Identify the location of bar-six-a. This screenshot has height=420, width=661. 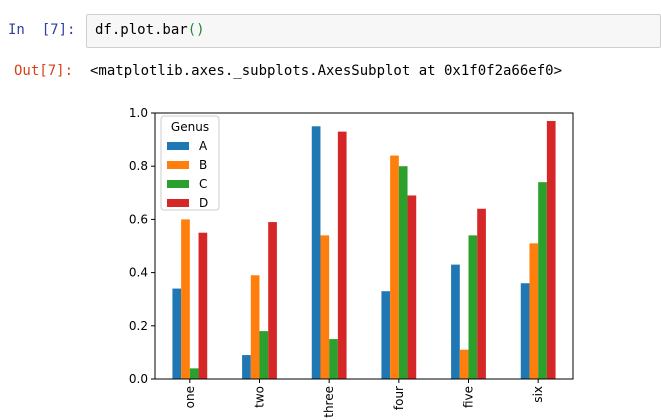
(525, 331).